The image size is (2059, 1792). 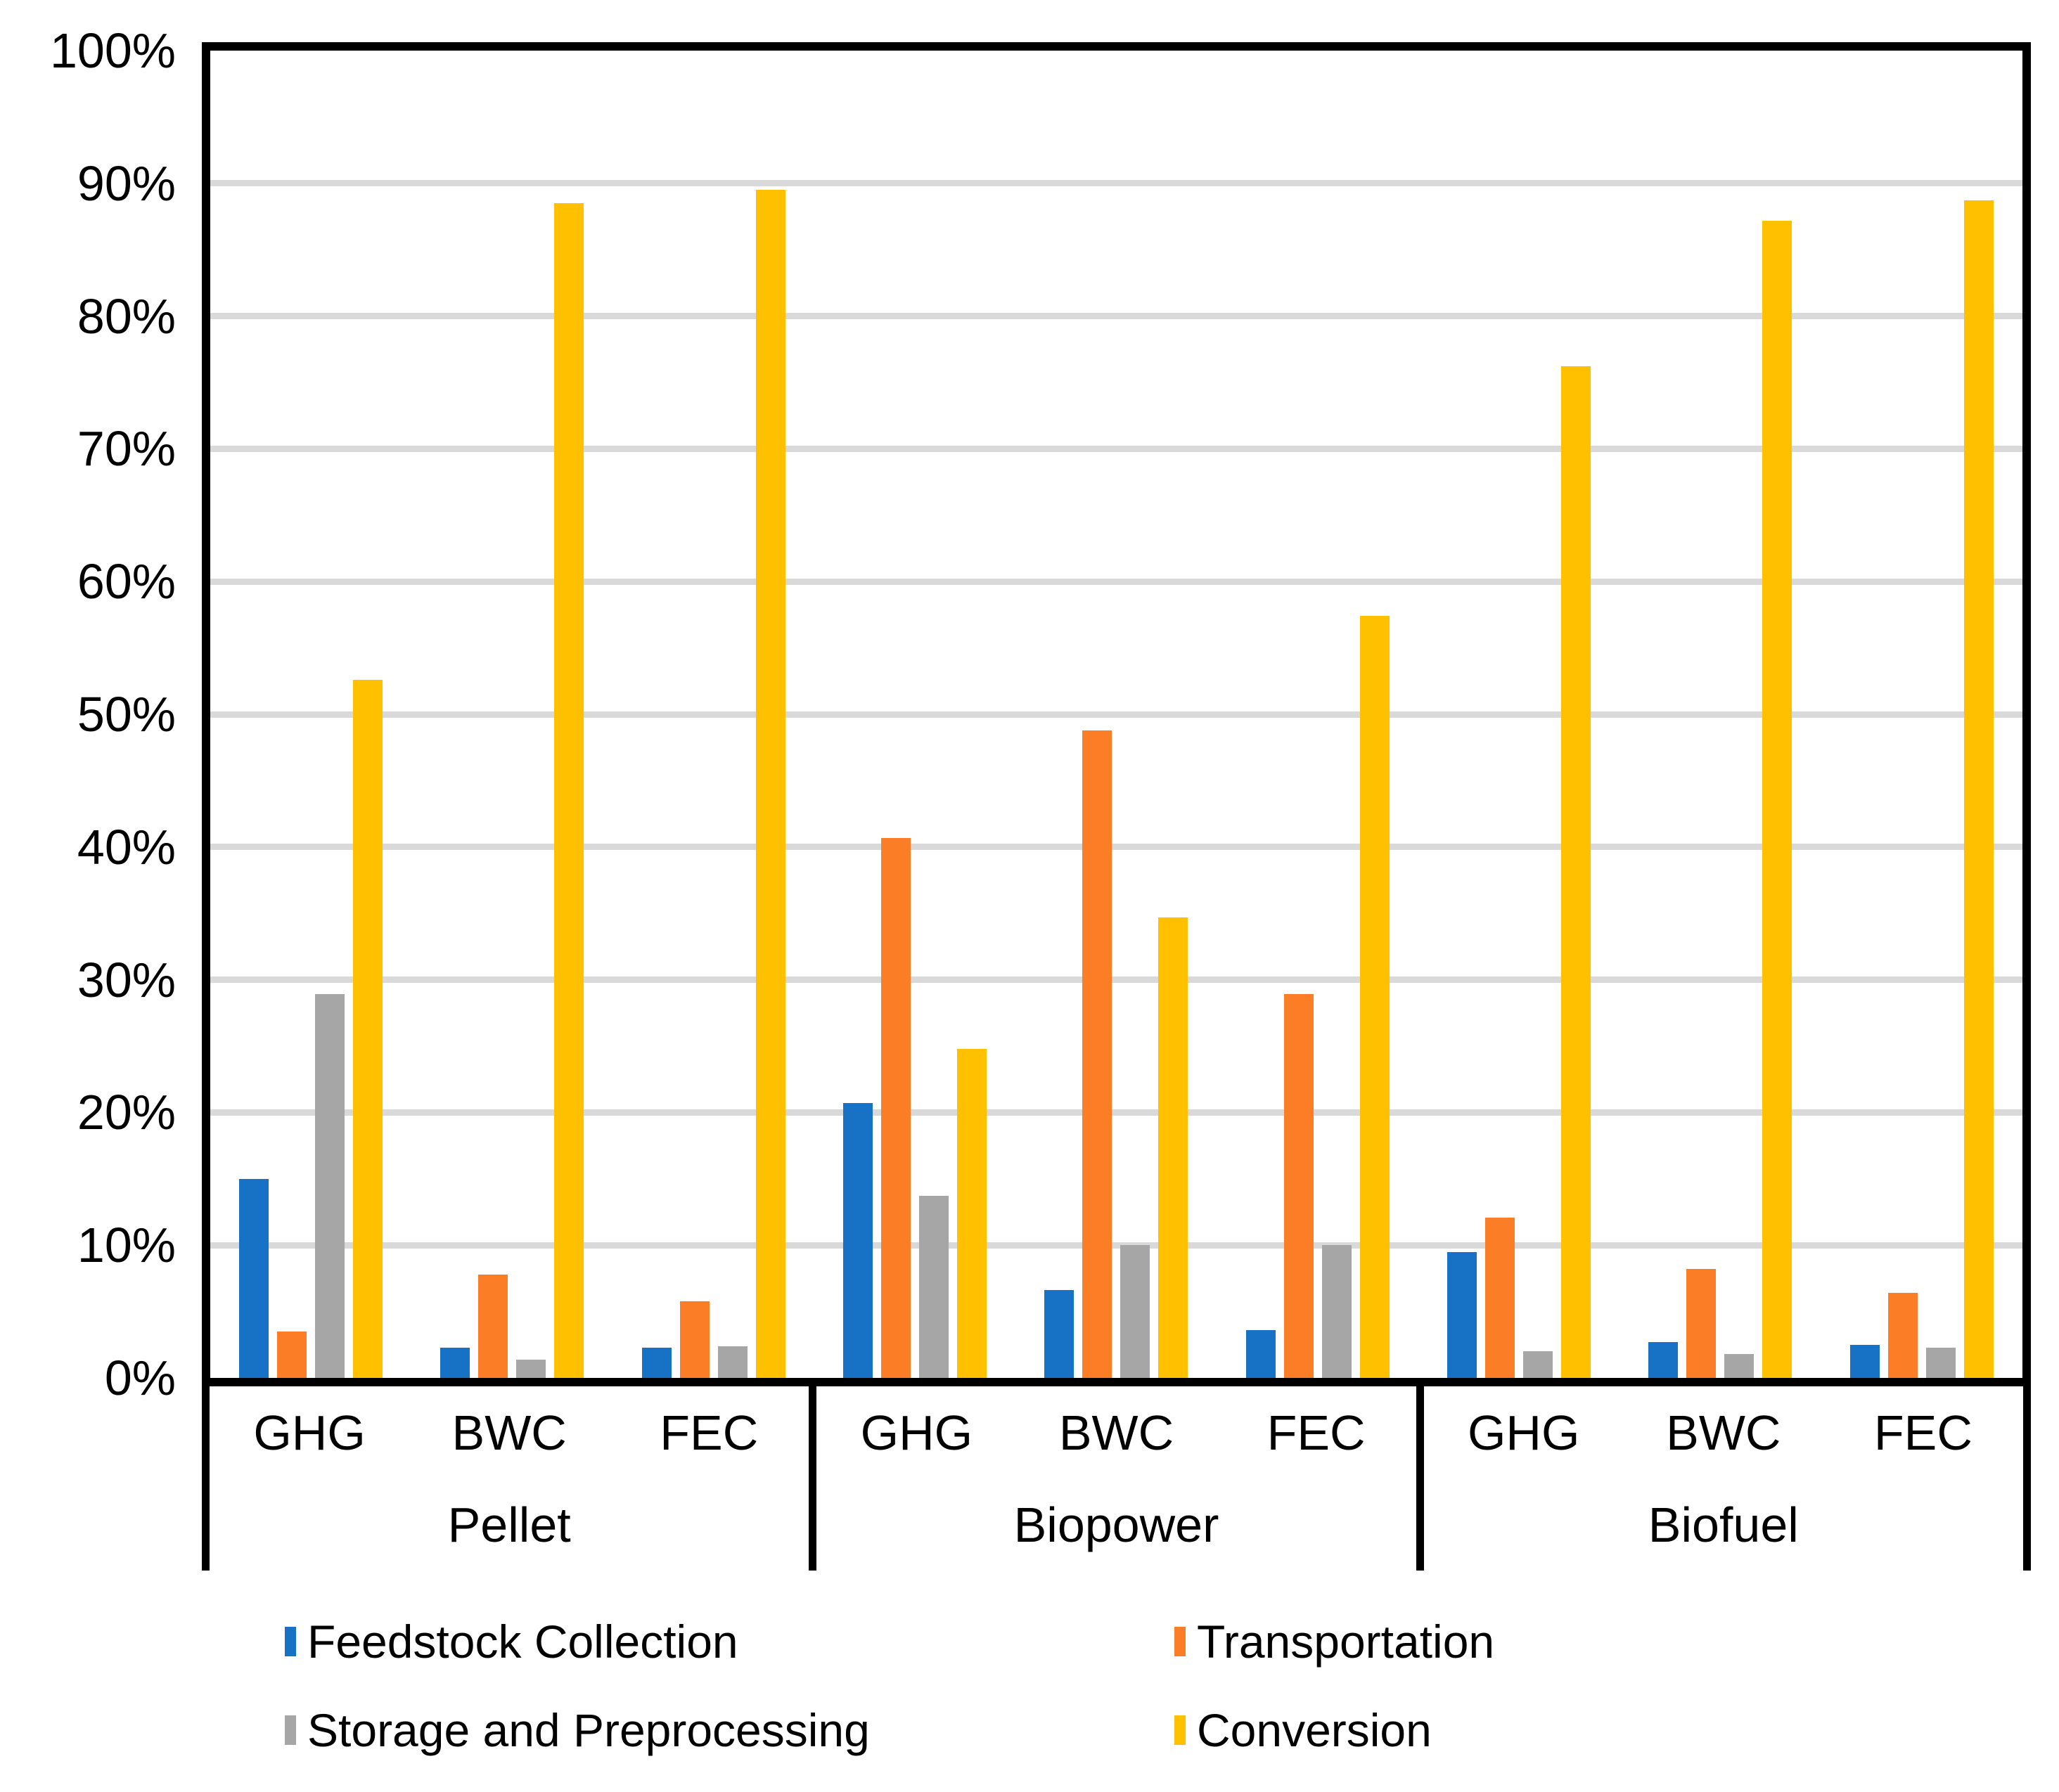 What do you see at coordinates (126, 582) in the screenshot?
I see `y-axis-tick-label: 60%` at bounding box center [126, 582].